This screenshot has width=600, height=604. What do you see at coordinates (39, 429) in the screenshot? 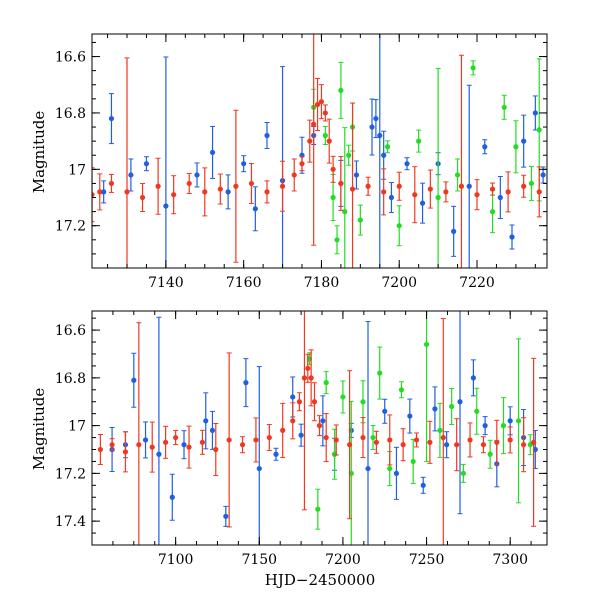
I see `bottom-y-axis-label: Magnitude` at bounding box center [39, 429].